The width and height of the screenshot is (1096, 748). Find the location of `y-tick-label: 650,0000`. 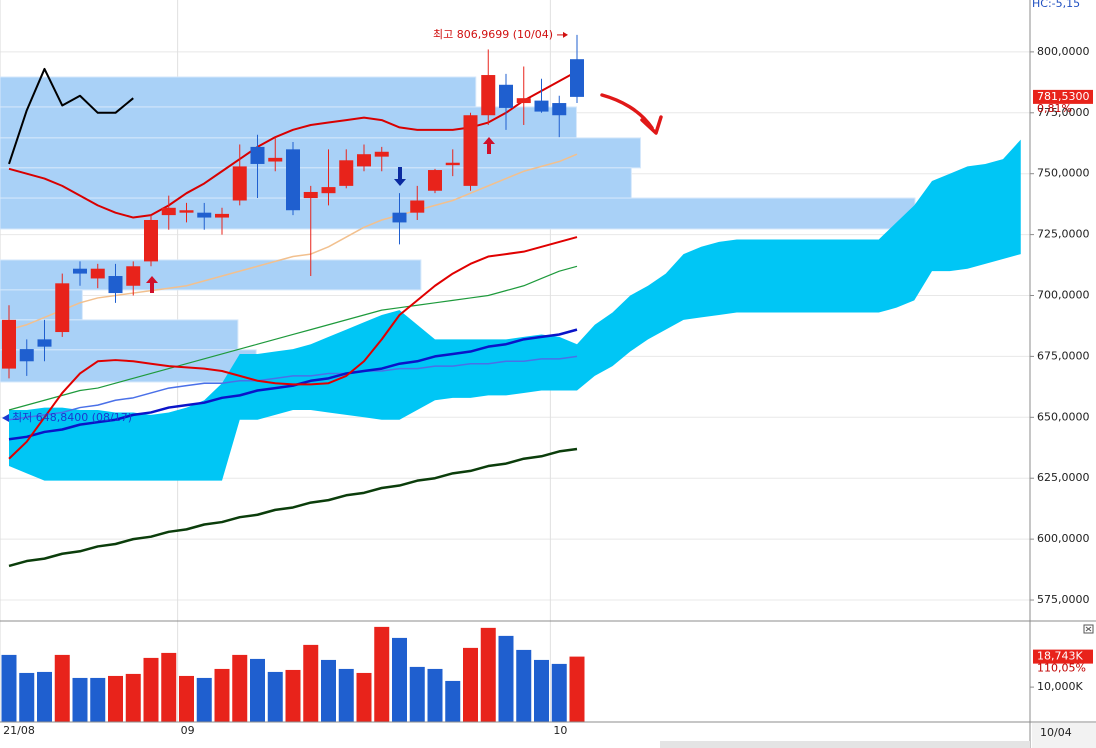

y-tick-label: 650,0000 is located at coordinates (1063, 416).